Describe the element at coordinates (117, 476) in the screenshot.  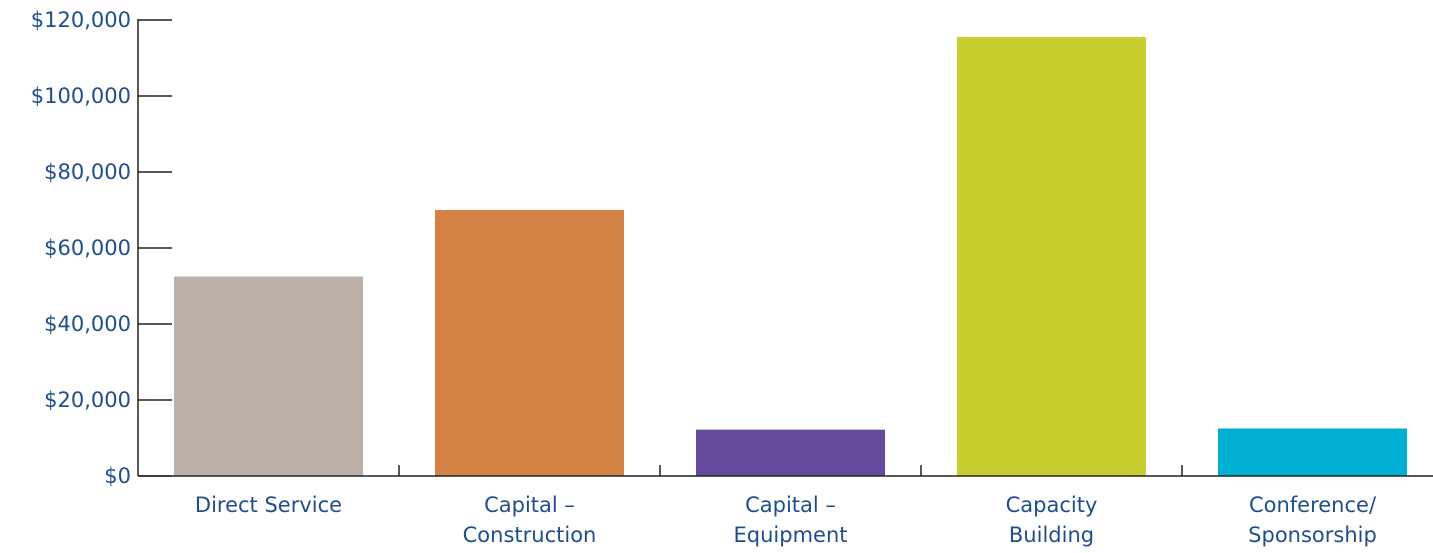
I see `y-tick-label: $0` at that location.